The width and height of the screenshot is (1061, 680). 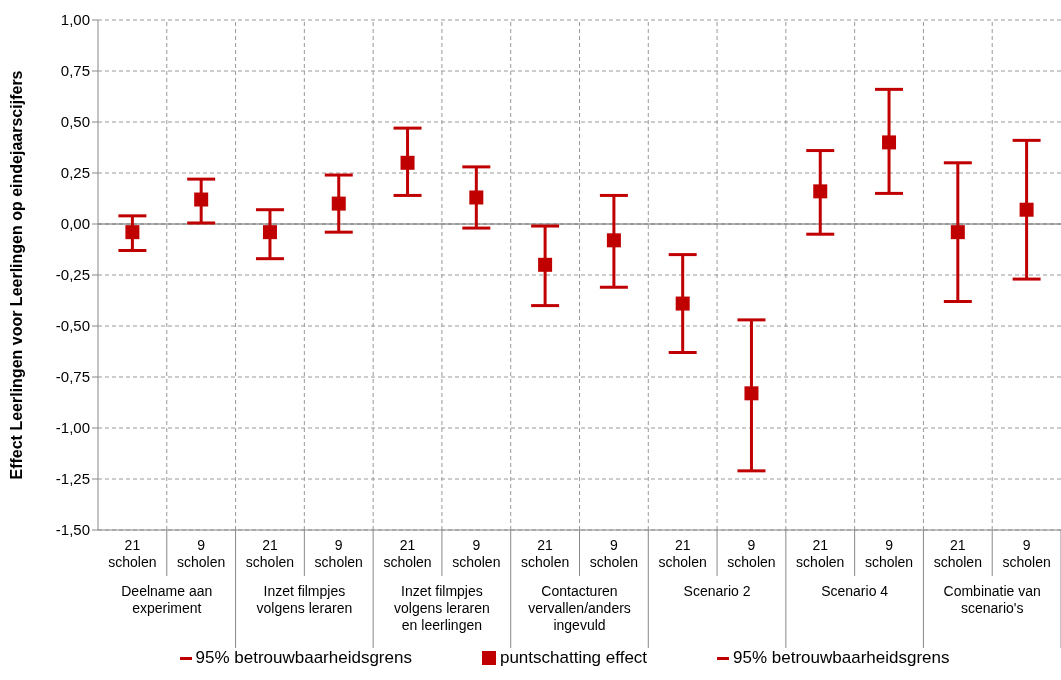 I want to click on y-tick-label: -1,50, so click(x=72, y=530).